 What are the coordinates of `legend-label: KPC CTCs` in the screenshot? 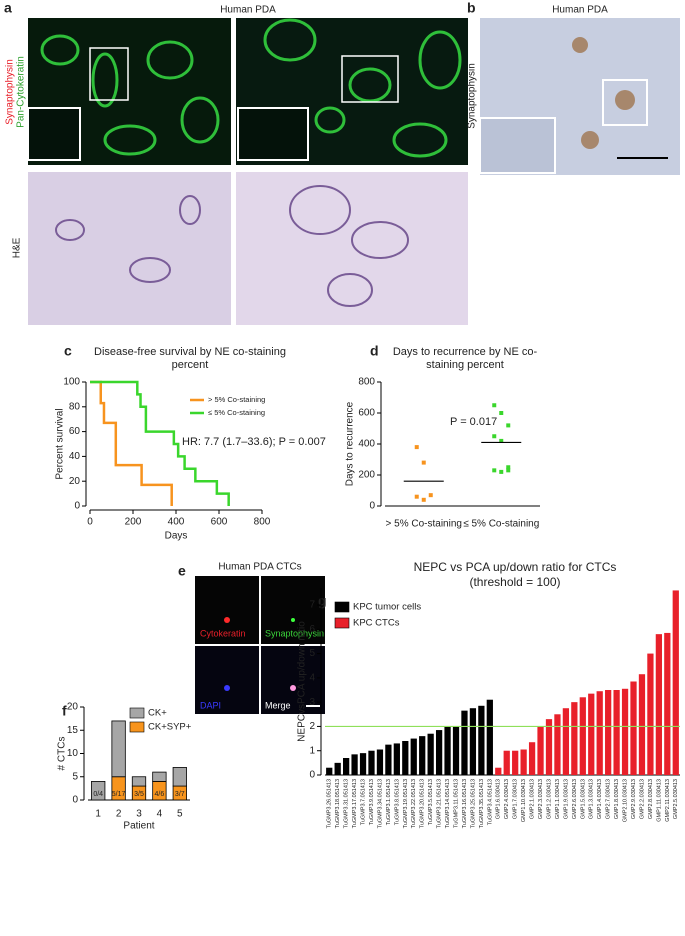 It's located at (376, 623).